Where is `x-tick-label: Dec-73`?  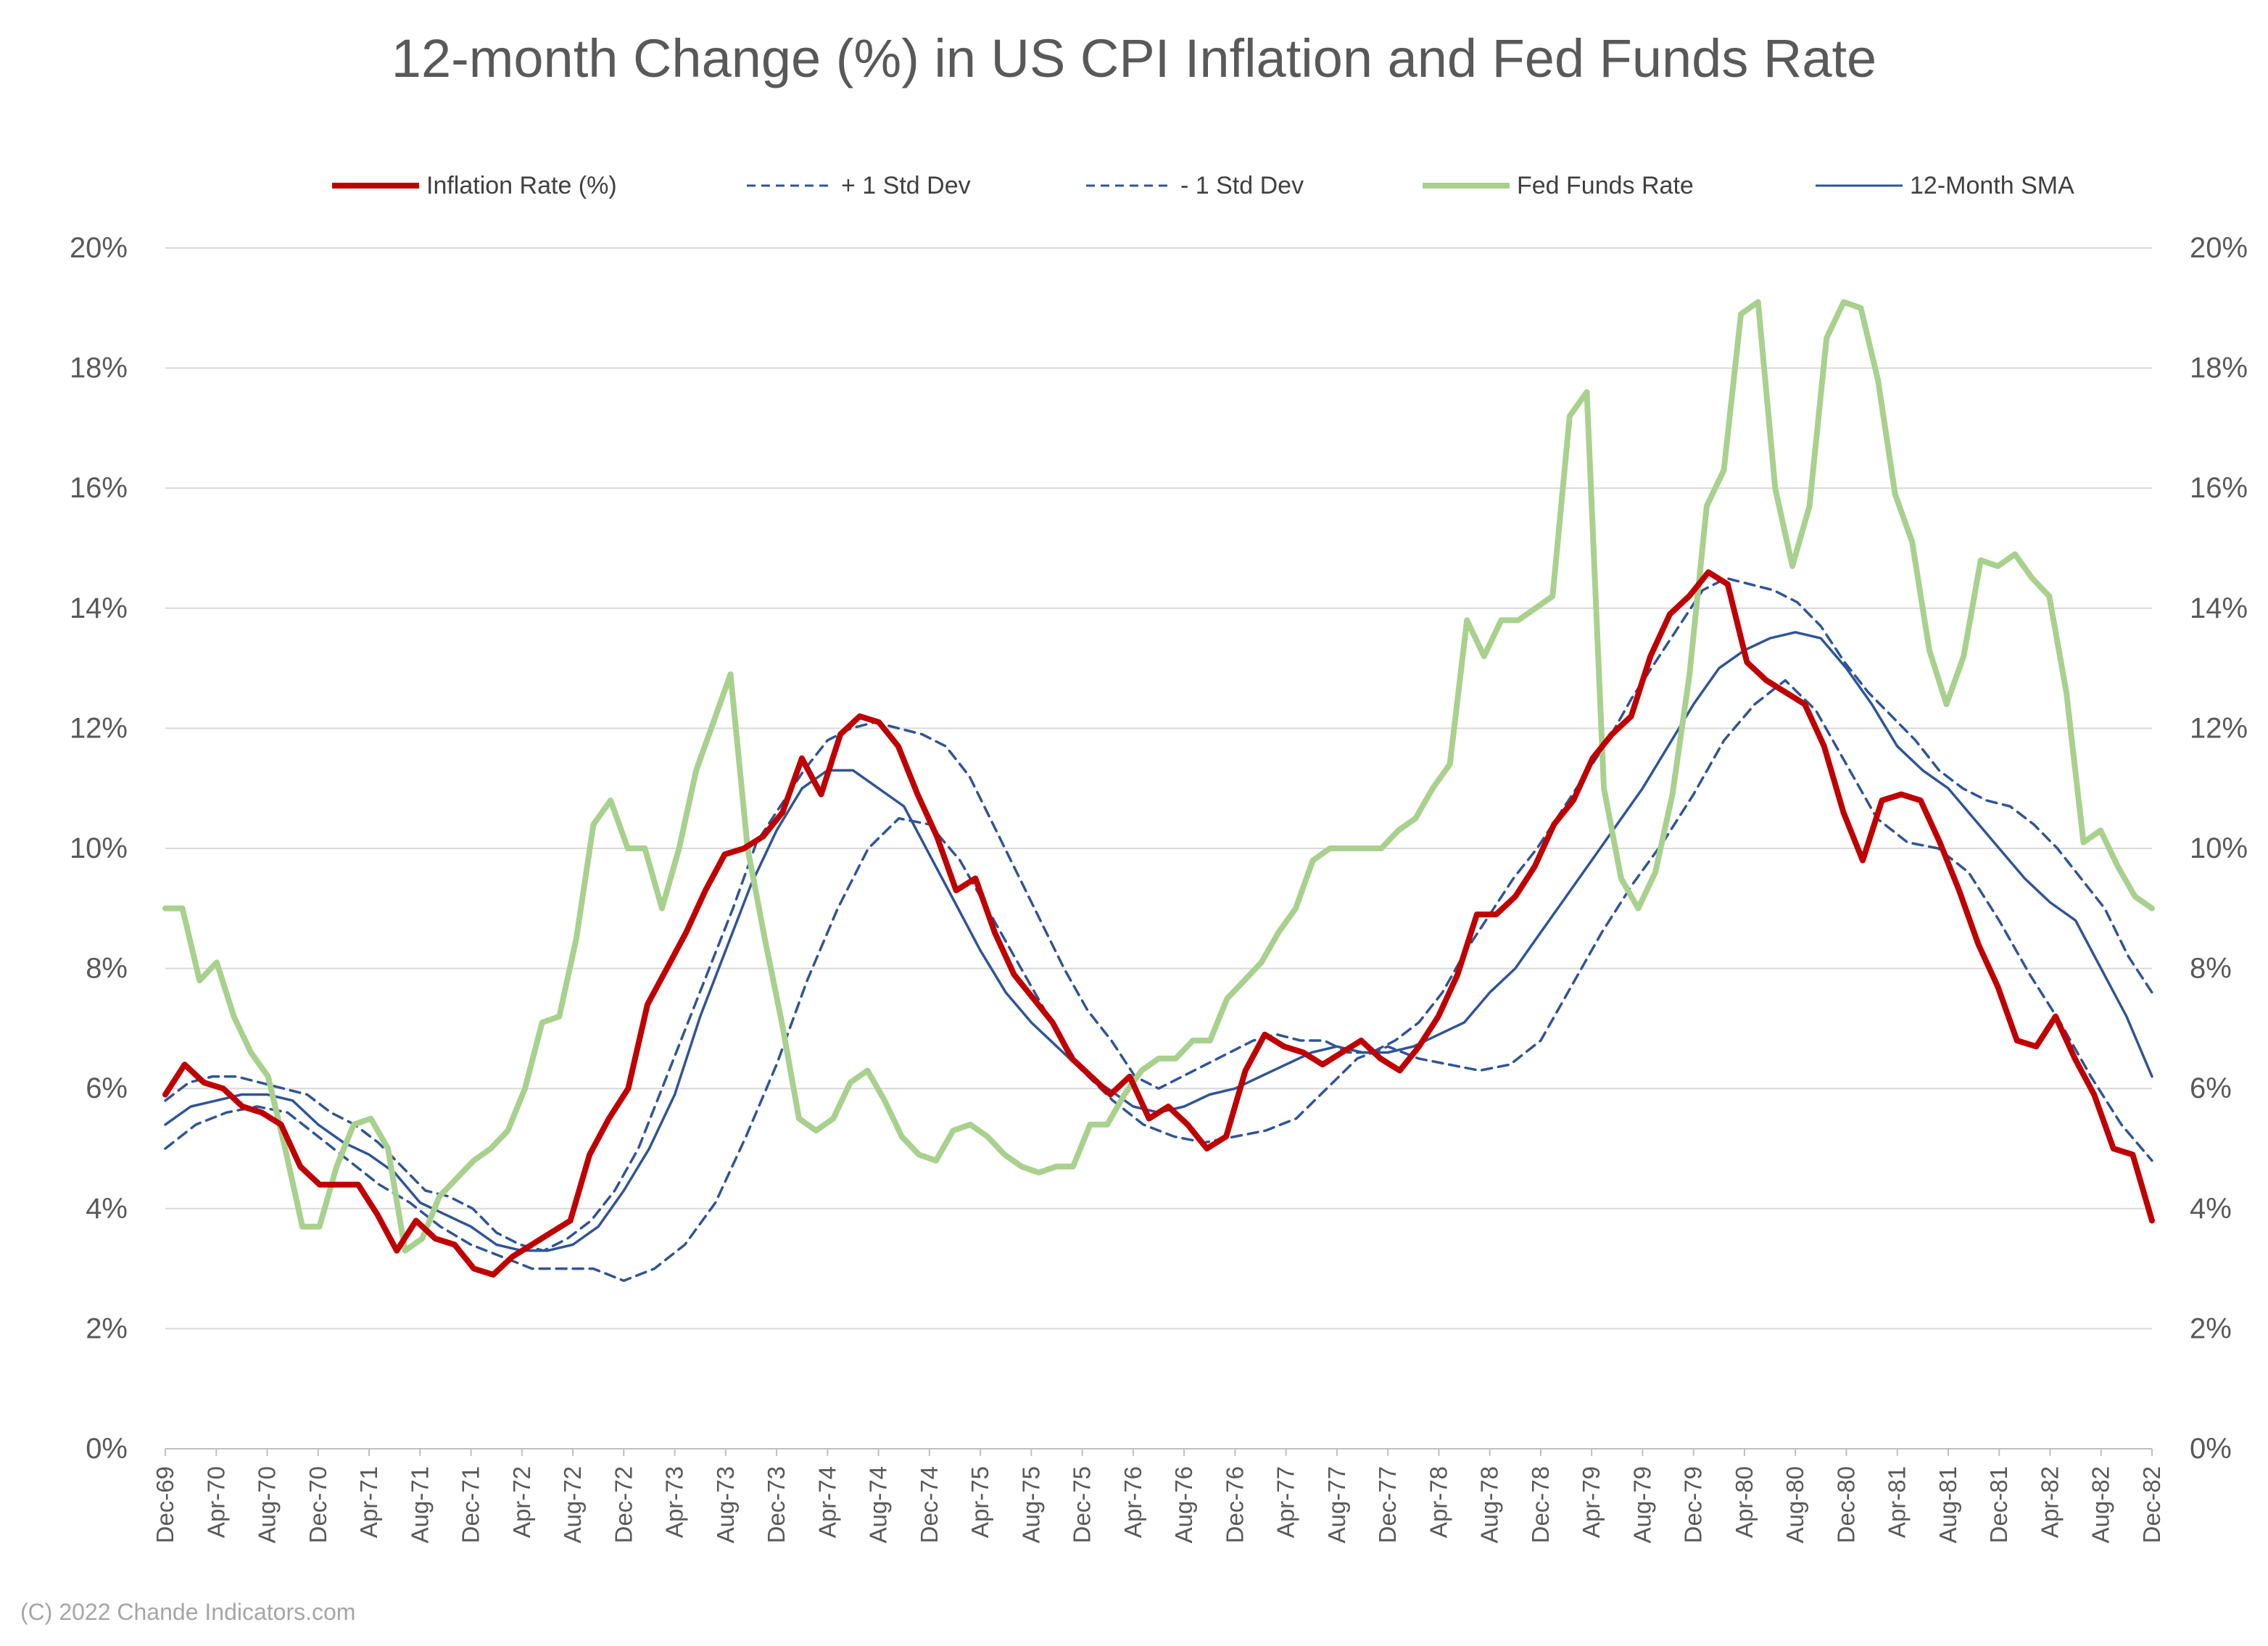 x-tick-label: Dec-73 is located at coordinates (777, 1505).